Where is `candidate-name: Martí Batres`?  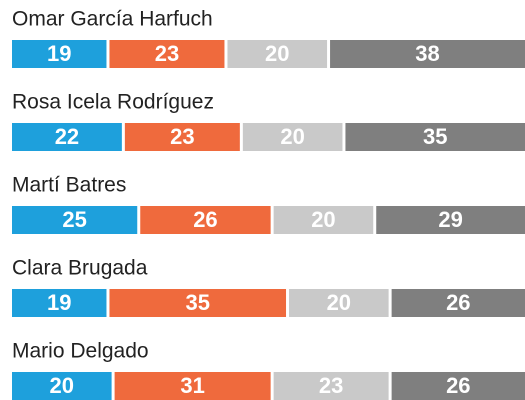
candidate-name: Martí Batres is located at coordinates (69, 185).